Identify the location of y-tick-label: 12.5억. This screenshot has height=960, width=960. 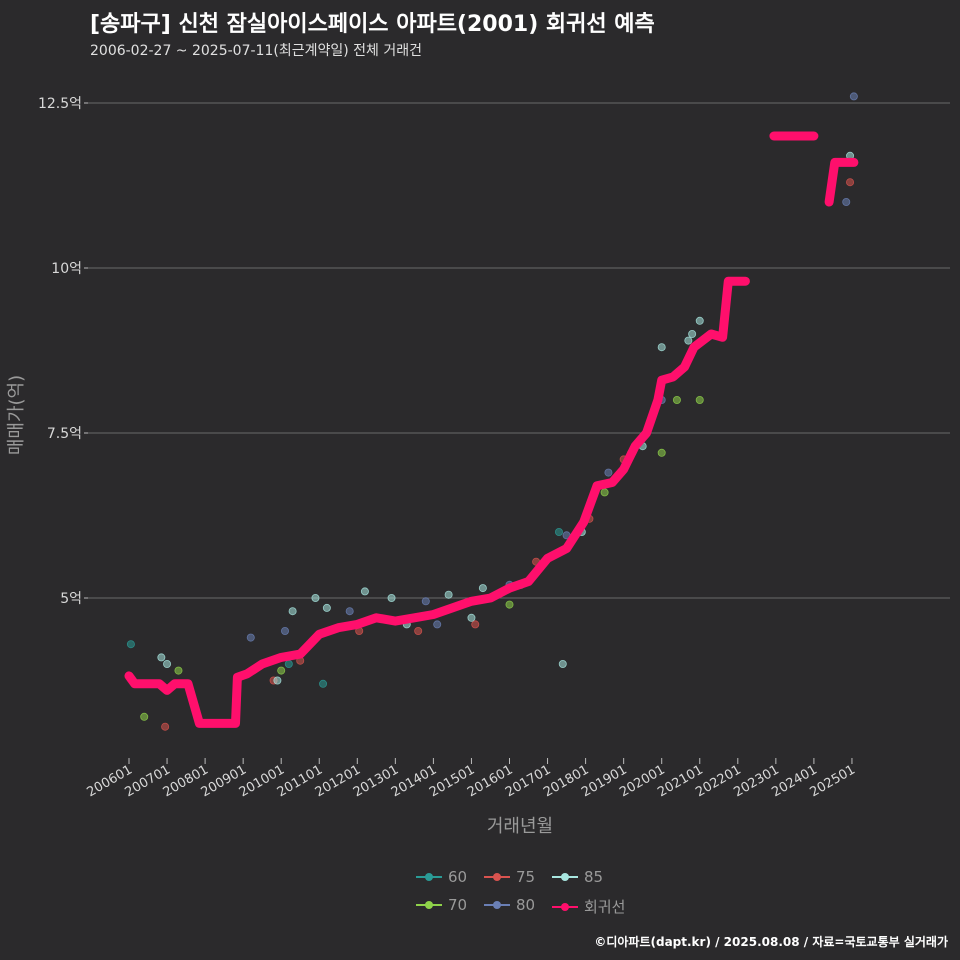
(60, 104).